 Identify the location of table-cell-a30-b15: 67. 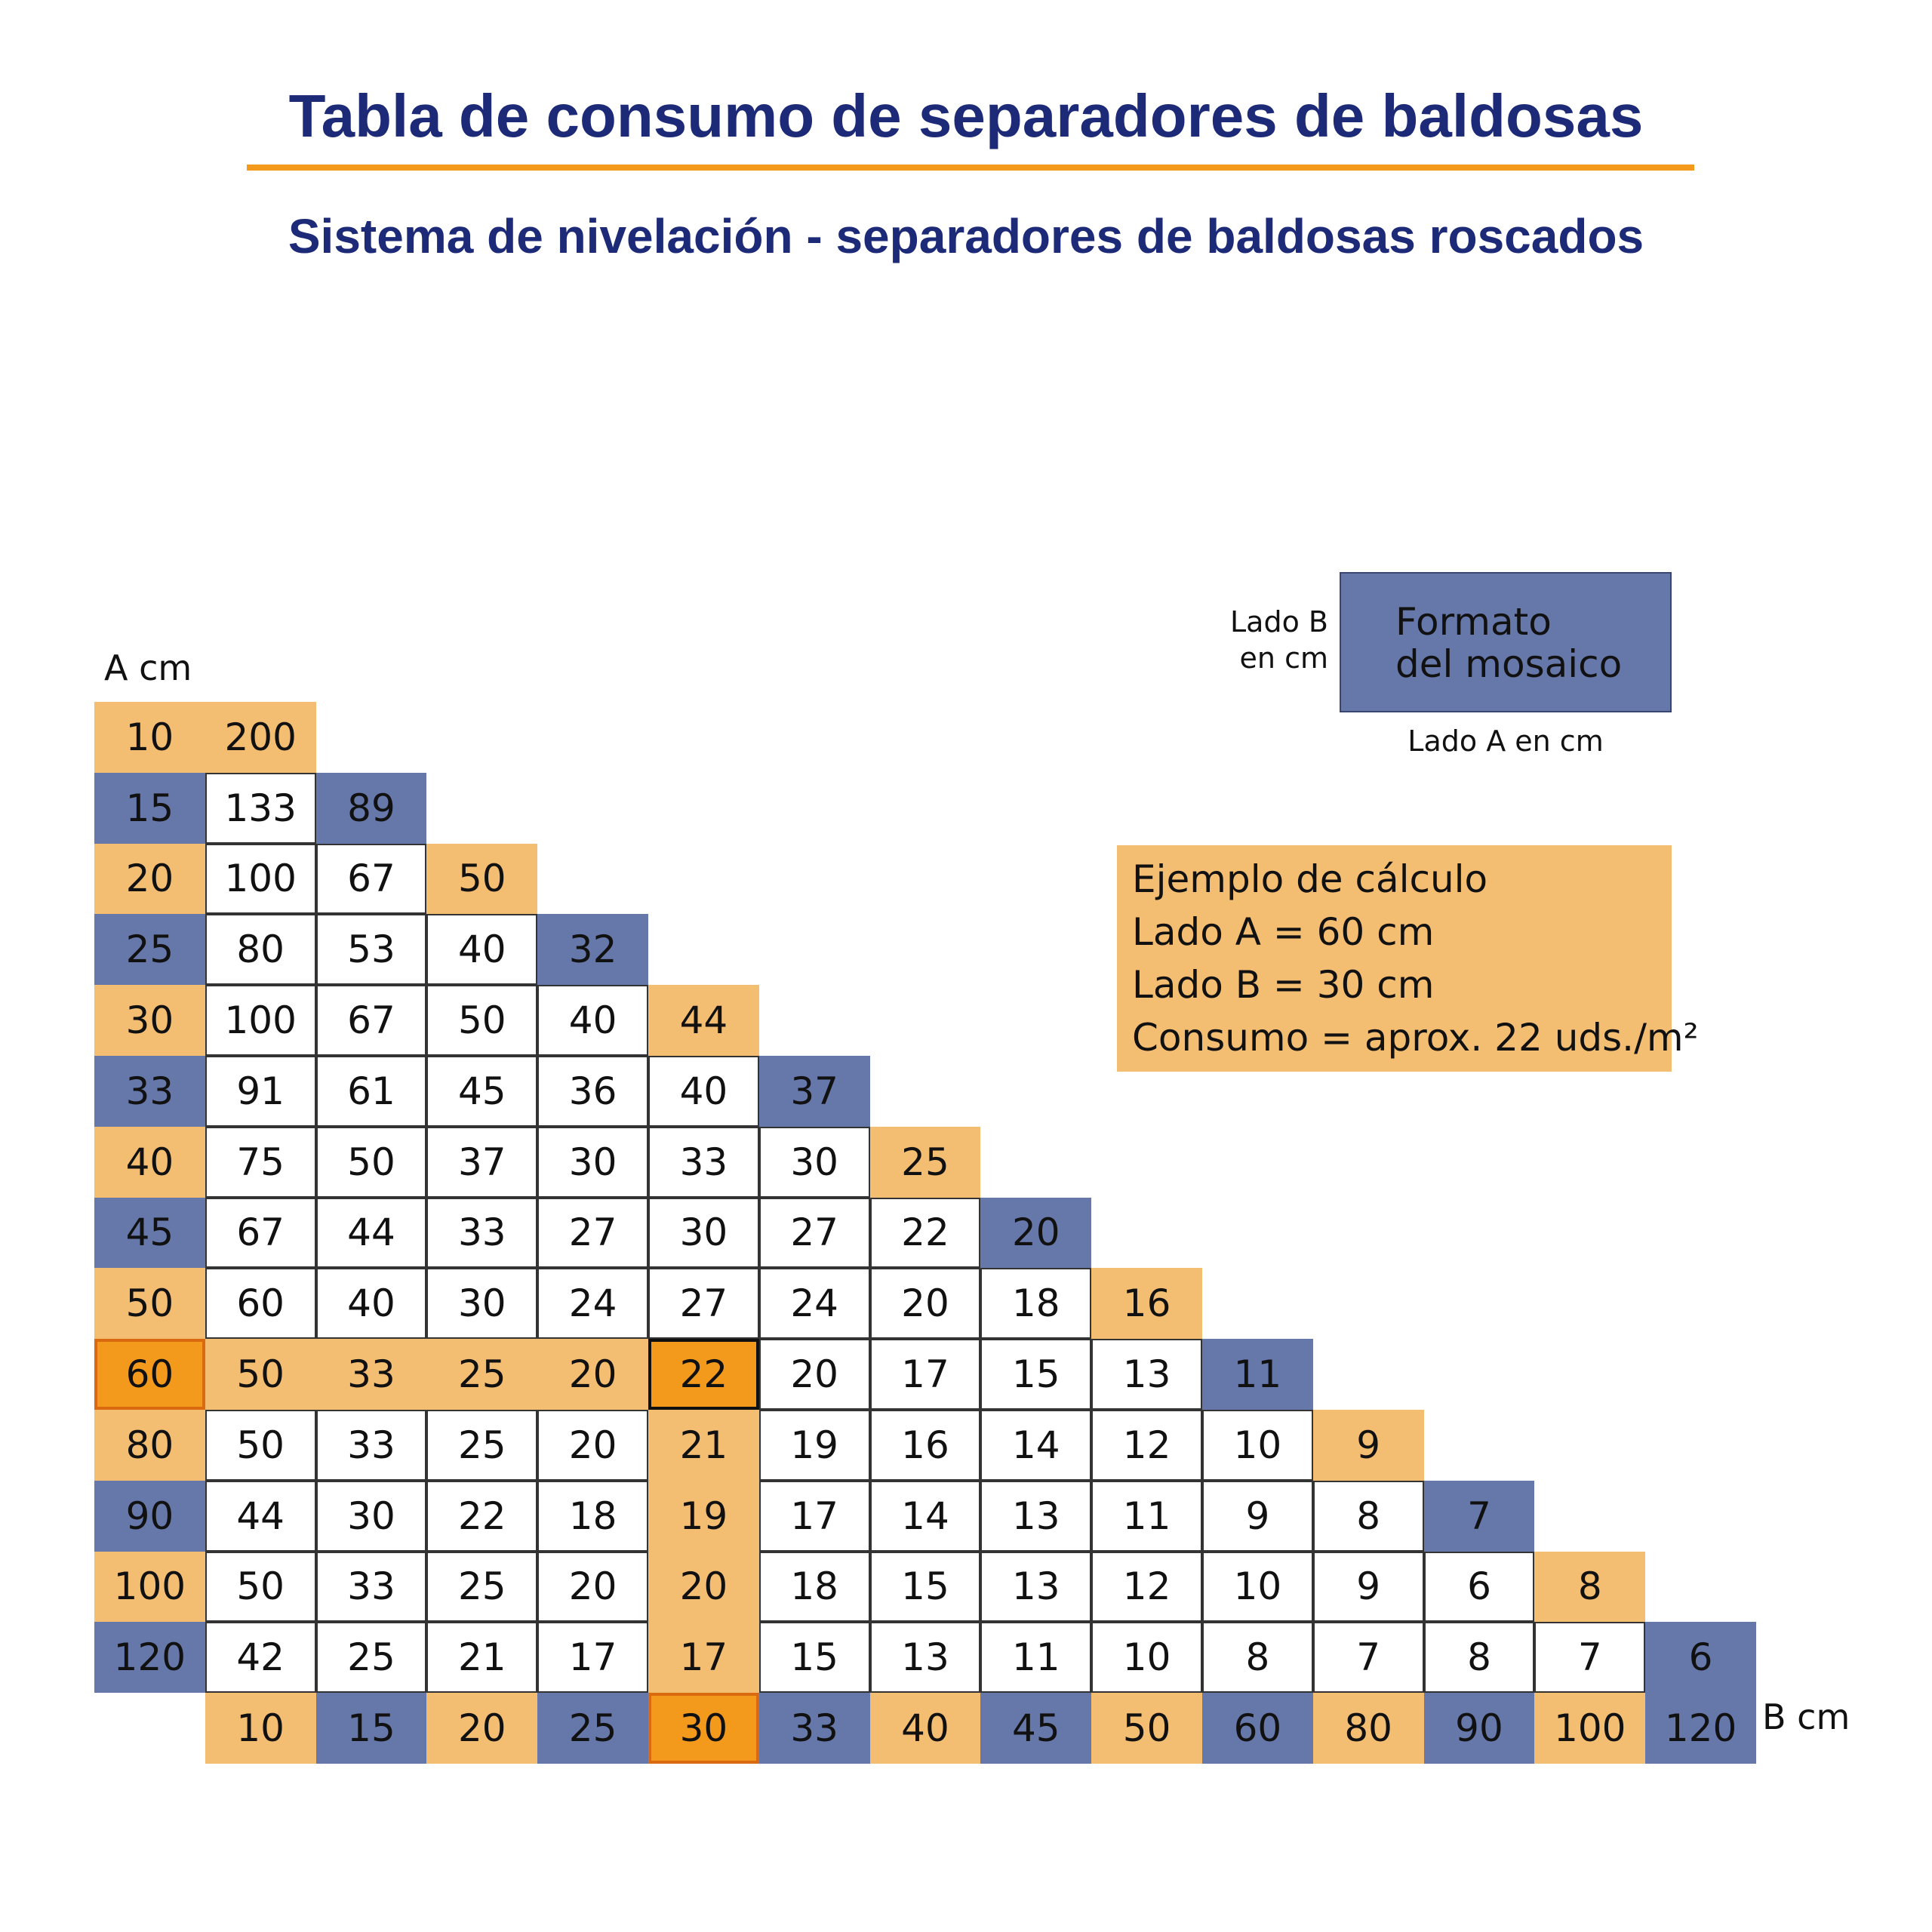
(371, 1020).